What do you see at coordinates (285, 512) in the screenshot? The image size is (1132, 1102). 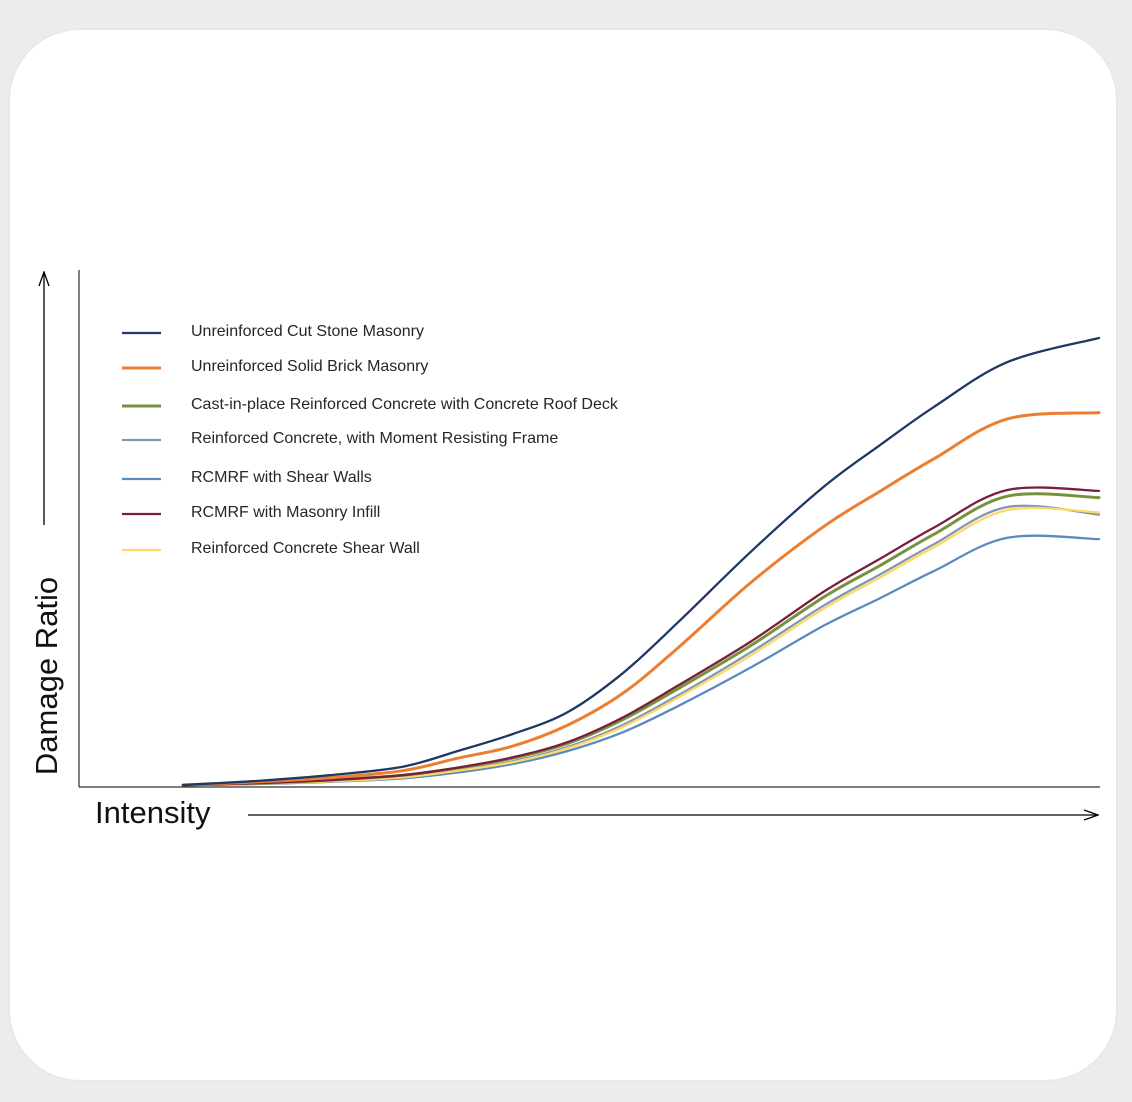 I see `legend-label: RCMRF with Masonry Infill` at bounding box center [285, 512].